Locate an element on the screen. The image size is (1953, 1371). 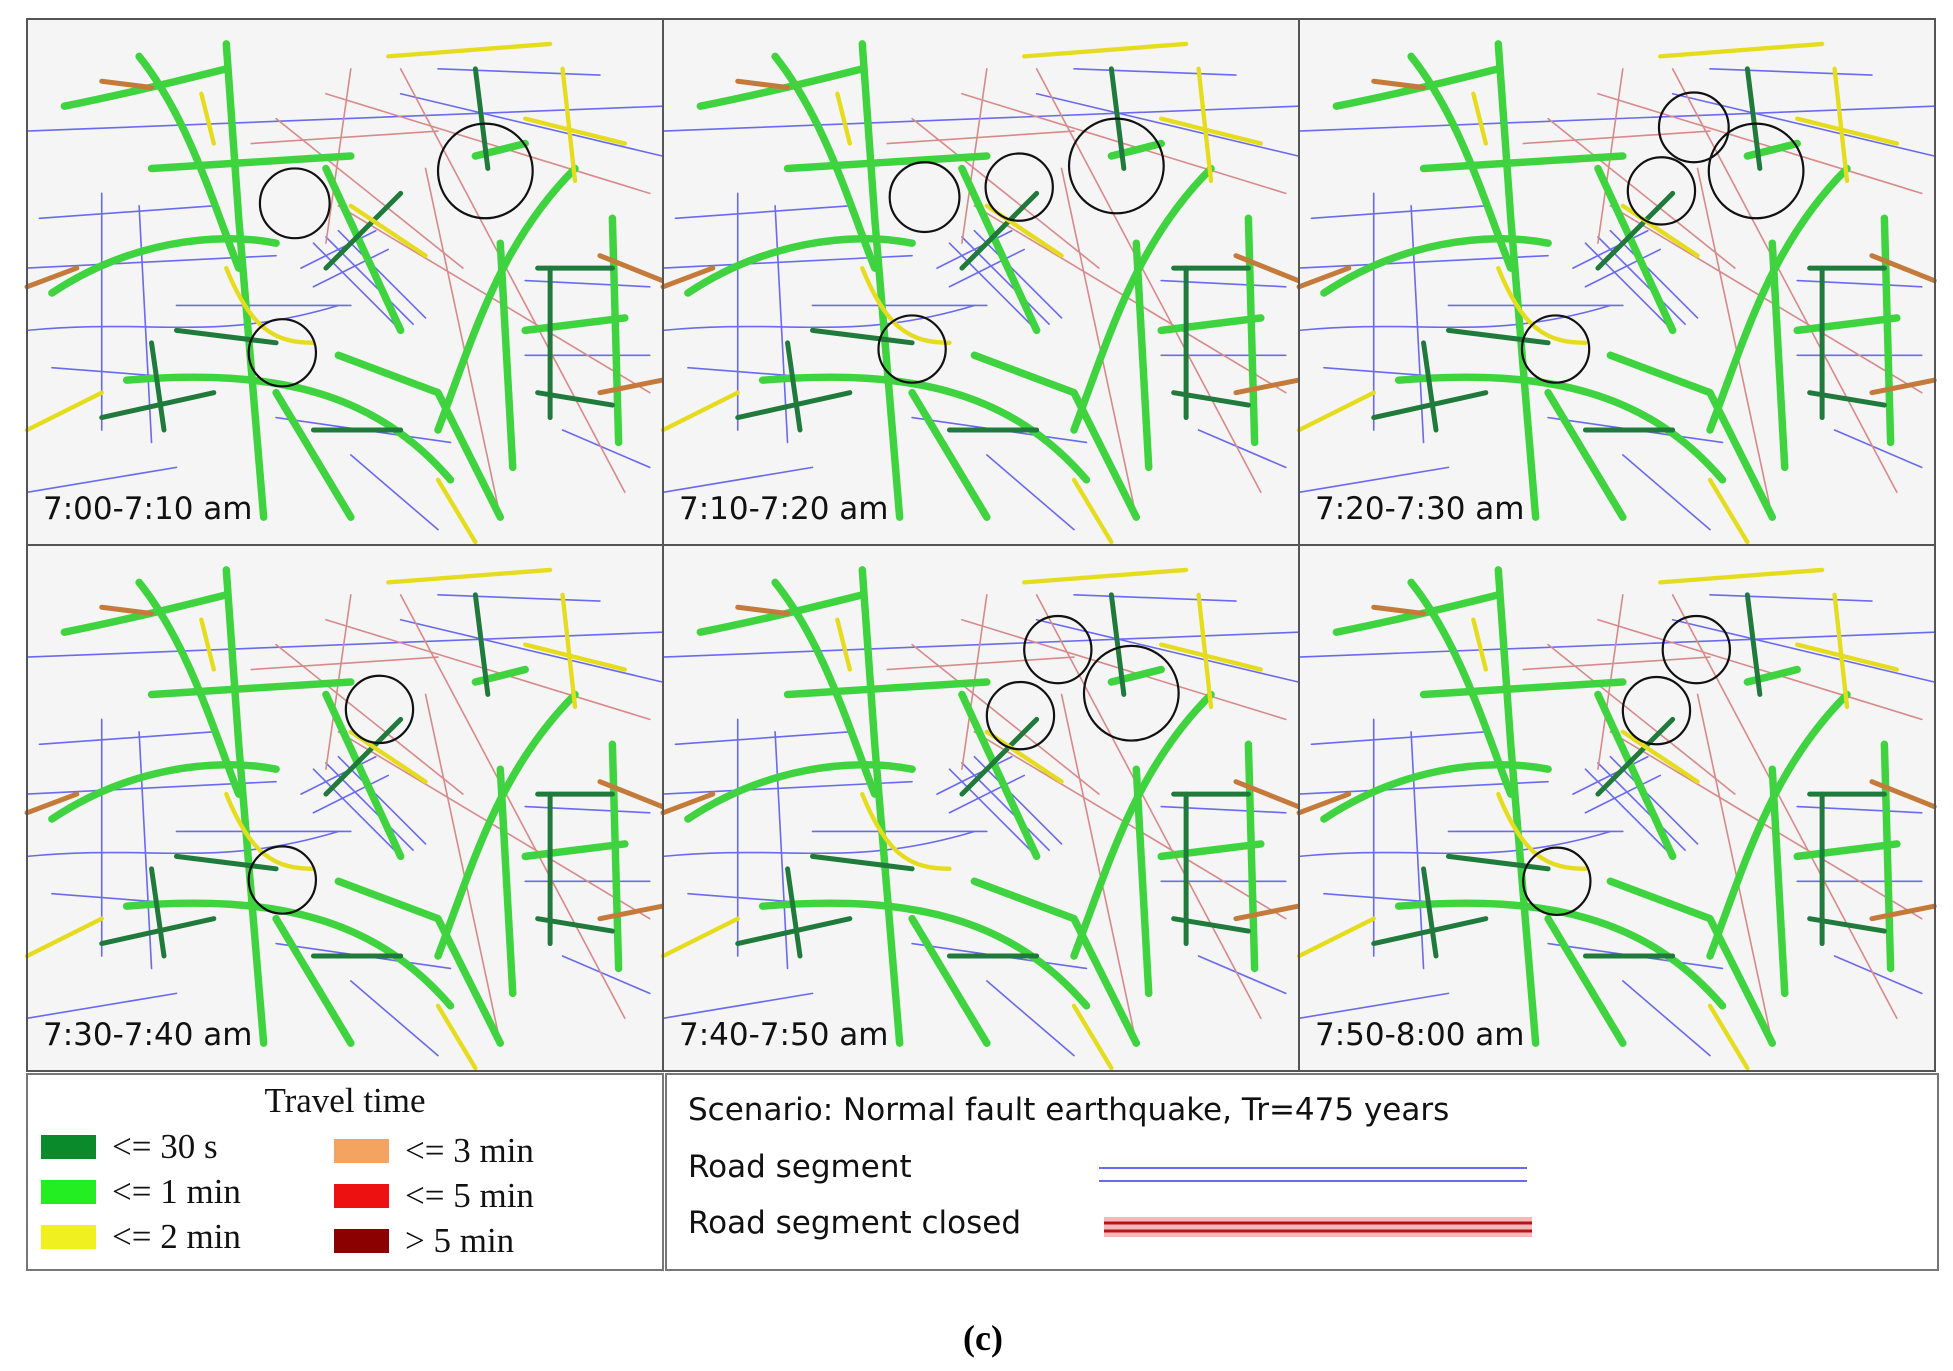
scenario-box is located at coordinates (1302, 1172).